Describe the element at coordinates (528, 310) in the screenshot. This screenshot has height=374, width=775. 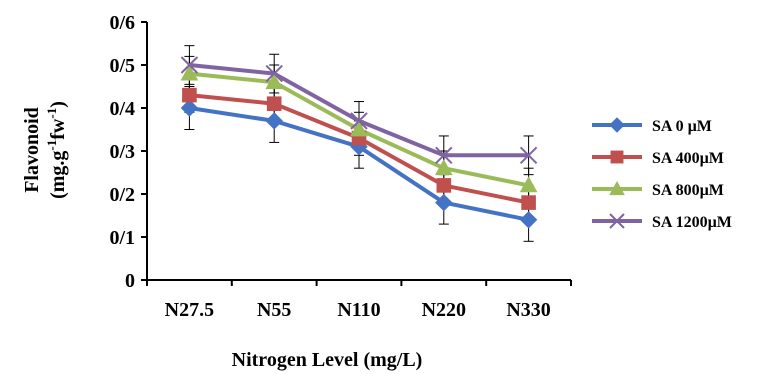
I see `x-tick-label: N330` at that location.